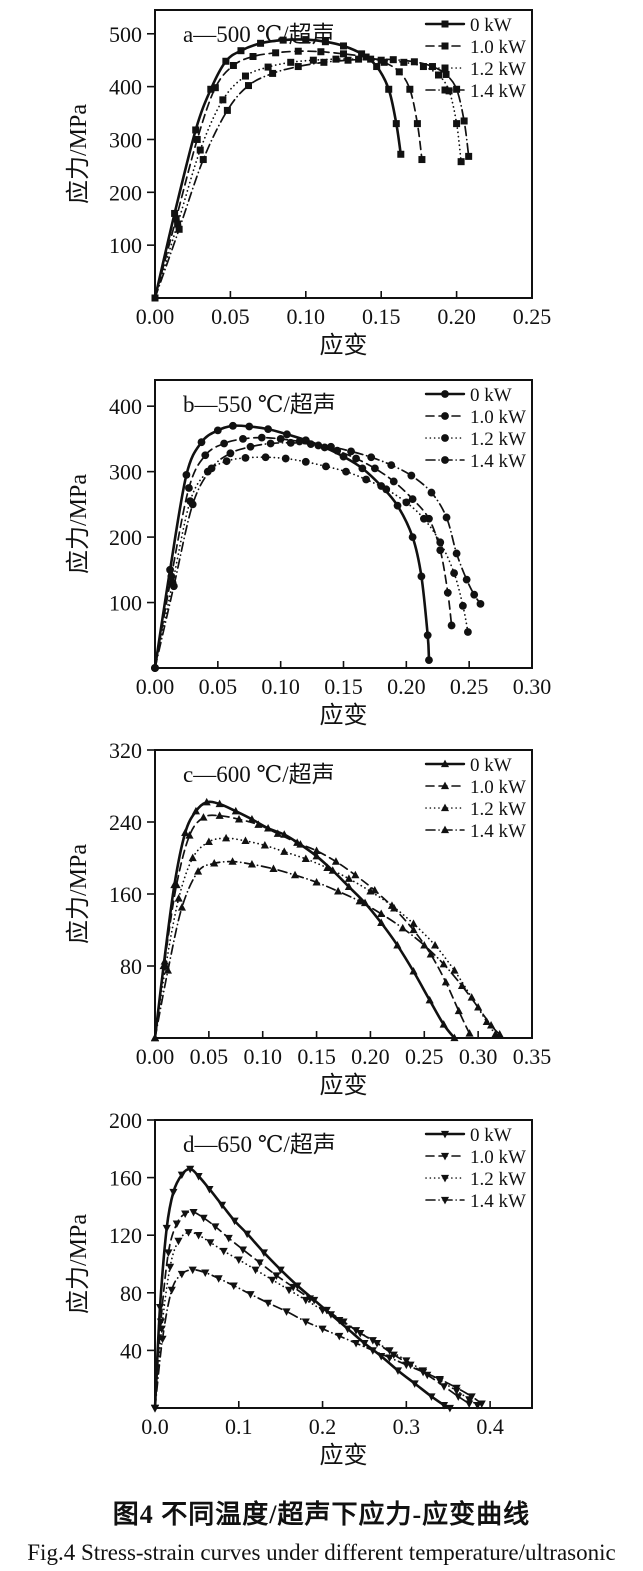 Image resolution: width=643 pixels, height=1571 pixels. I want to click on x-tick-label: 0.20, so click(456, 316).